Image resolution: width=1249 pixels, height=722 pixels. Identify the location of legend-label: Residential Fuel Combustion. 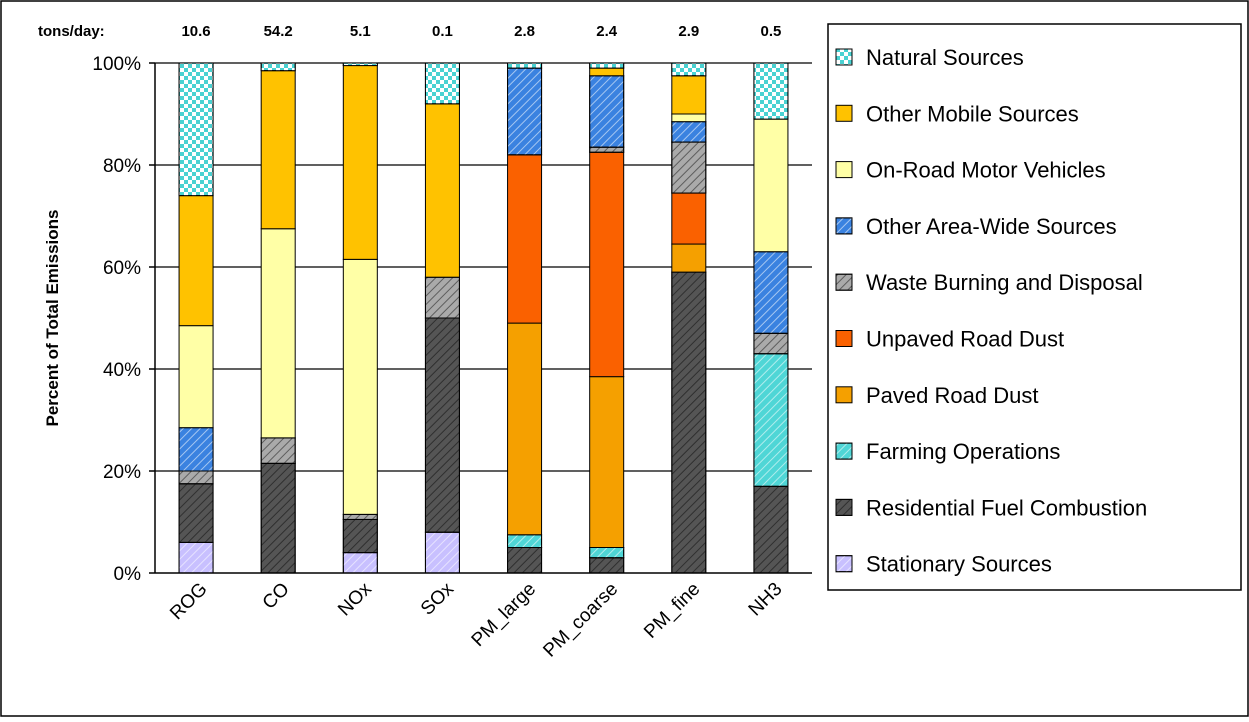
(1006, 507).